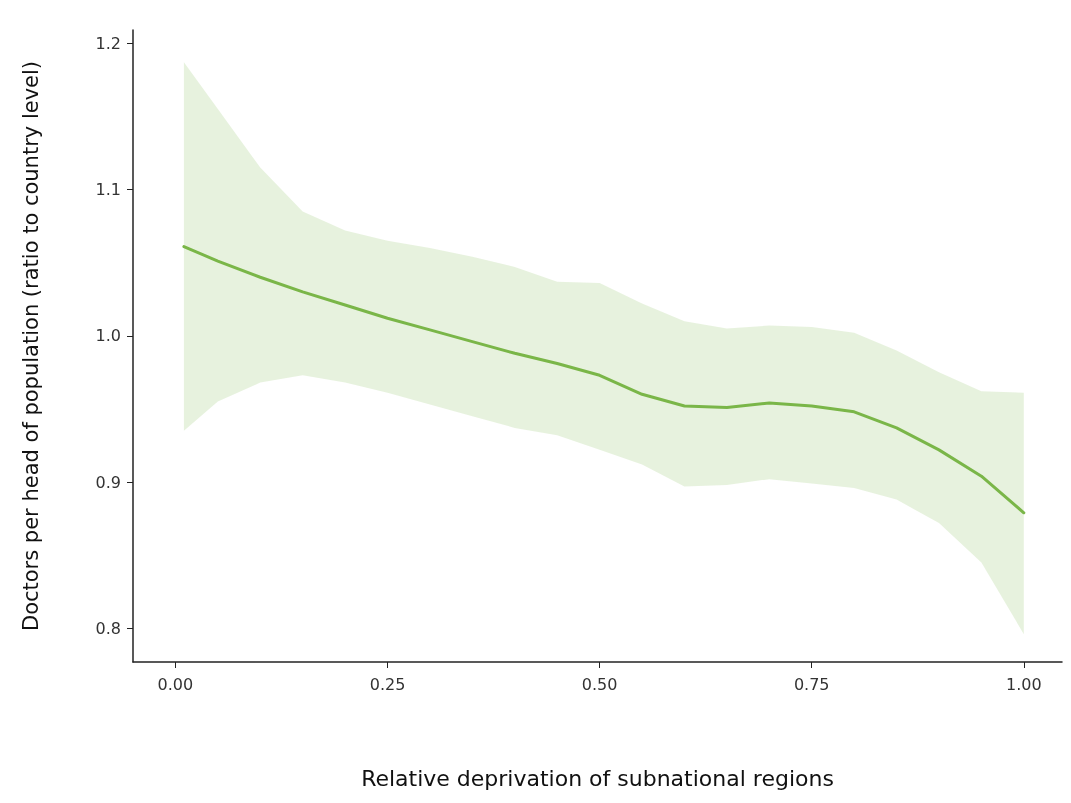 The width and height of the screenshot is (1071, 803). I want to click on x-tick-label: 0.25, so click(387, 684).